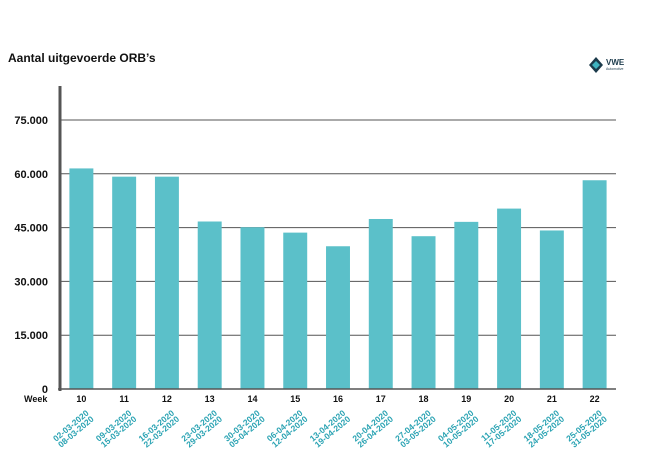 The image size is (650, 474). Describe the element at coordinates (295, 399) in the screenshot. I see `week-label: 15` at that location.